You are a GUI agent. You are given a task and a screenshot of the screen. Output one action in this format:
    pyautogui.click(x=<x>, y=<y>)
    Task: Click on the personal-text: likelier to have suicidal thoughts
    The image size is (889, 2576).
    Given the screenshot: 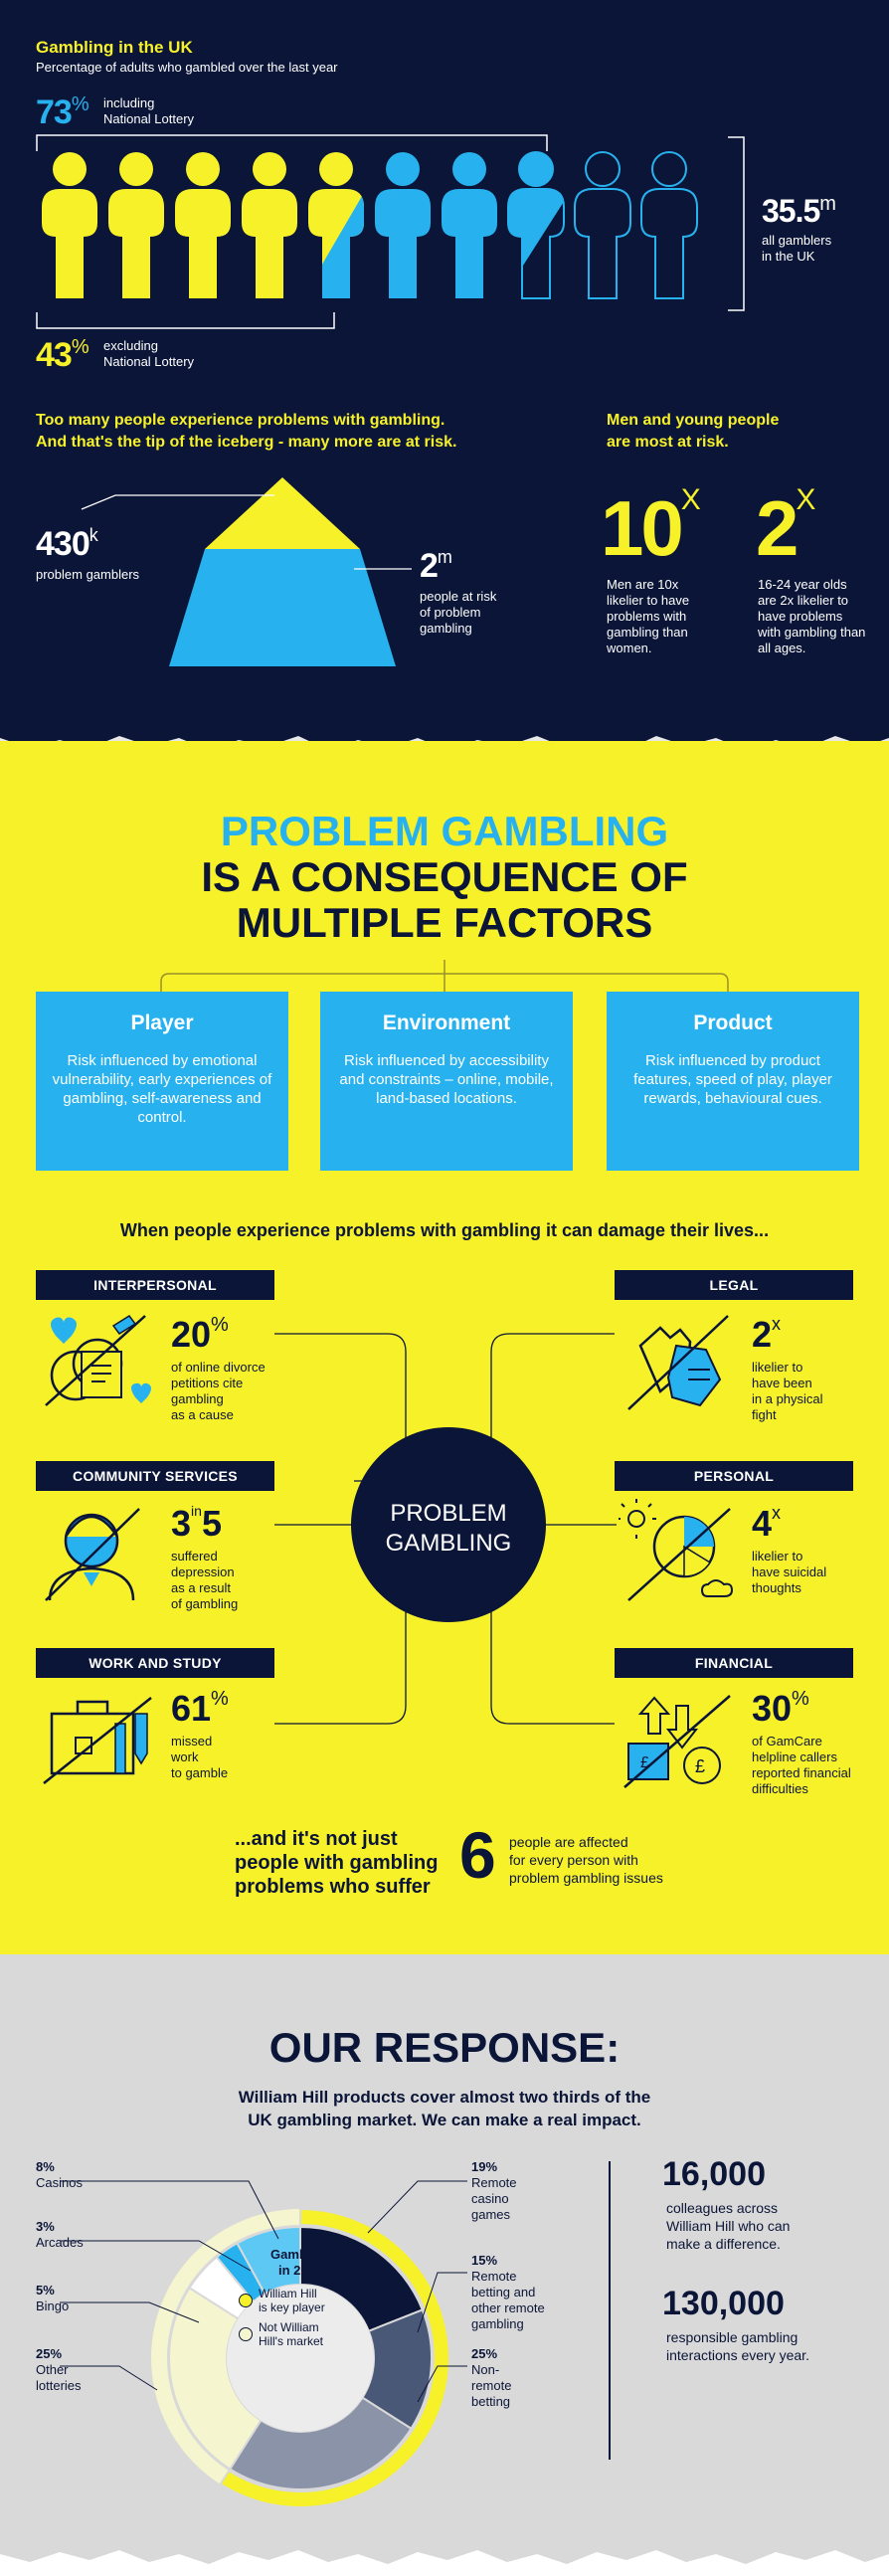 What is the action you would take?
    pyautogui.click(x=789, y=1572)
    